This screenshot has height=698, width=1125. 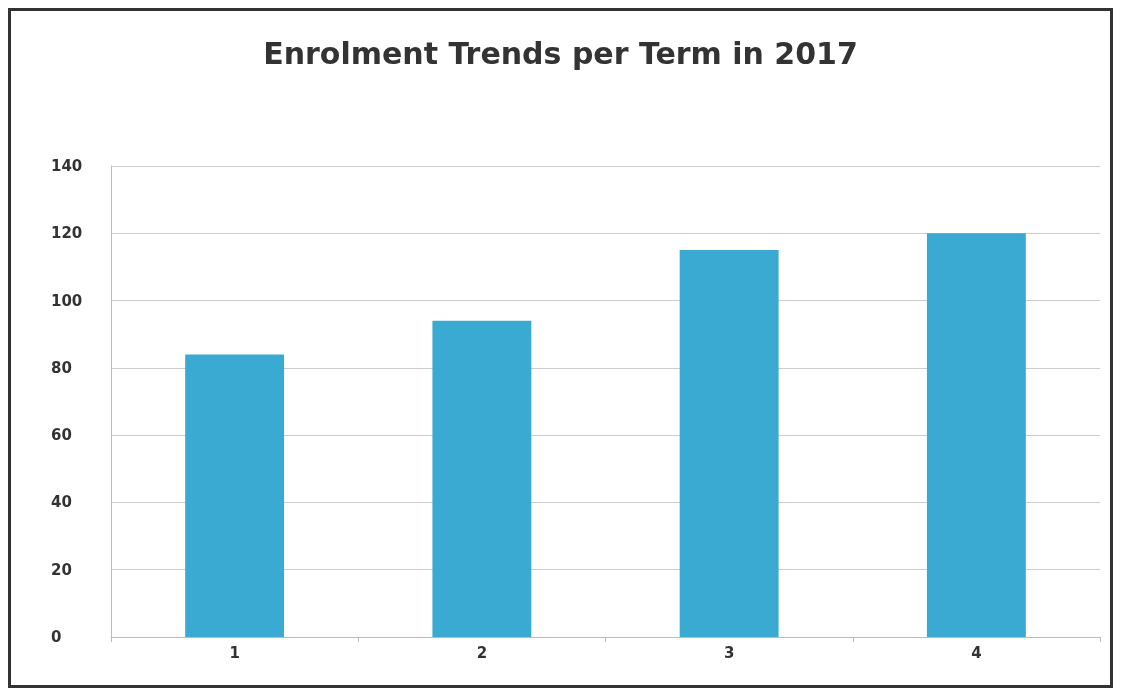 What do you see at coordinates (67, 166) in the screenshot?
I see `y-tick-label: 140` at bounding box center [67, 166].